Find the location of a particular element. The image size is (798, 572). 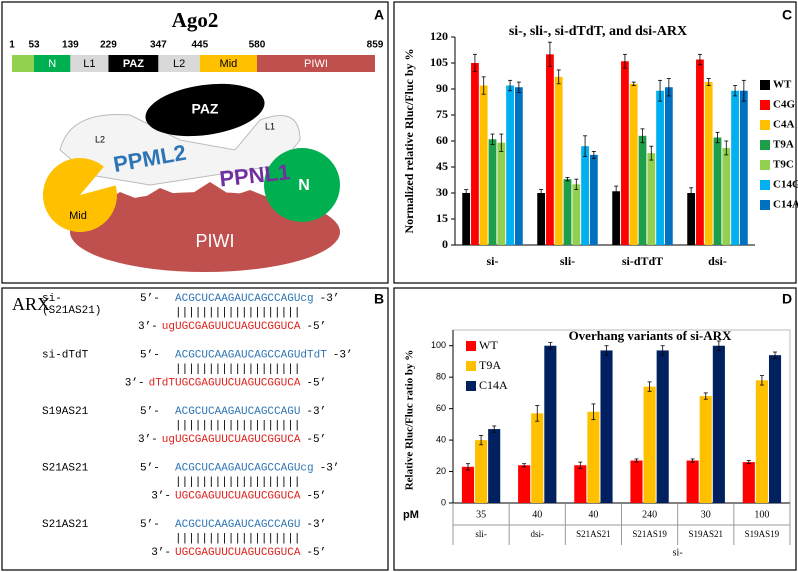

structure-label: Mid is located at coordinates (78, 216).